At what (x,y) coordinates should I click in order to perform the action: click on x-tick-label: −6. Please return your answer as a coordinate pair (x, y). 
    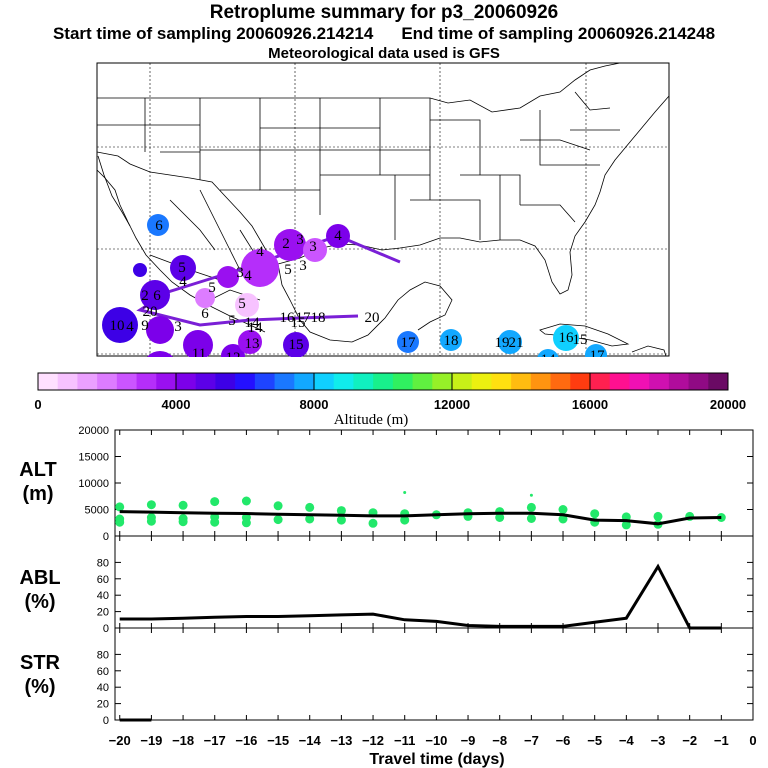
    Looking at the image, I should click on (563, 740).